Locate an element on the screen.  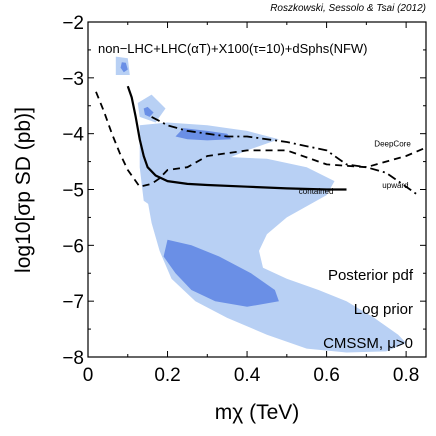
y-tick-label: −8 is located at coordinates (73, 358).